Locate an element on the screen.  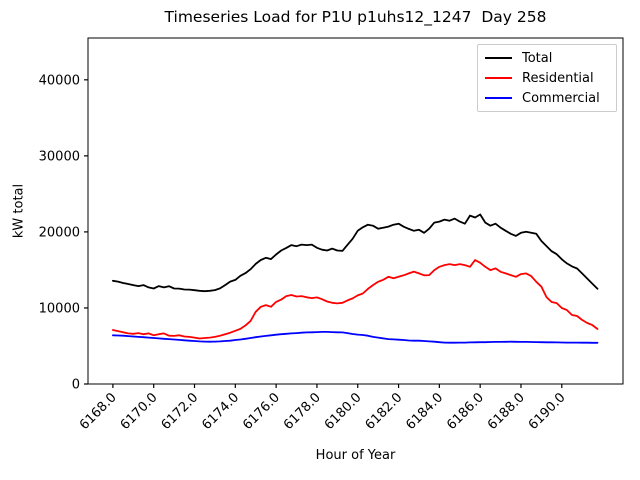
x-tick-label: 6184.0 is located at coordinates (424, 411).